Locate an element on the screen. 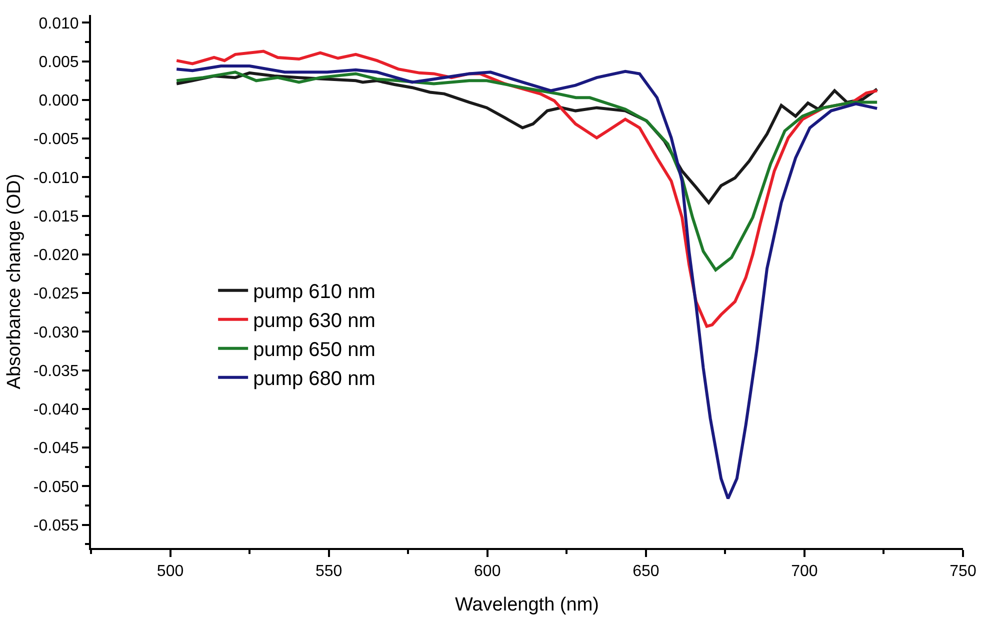  x-tick-label: 600 is located at coordinates (487, 571).